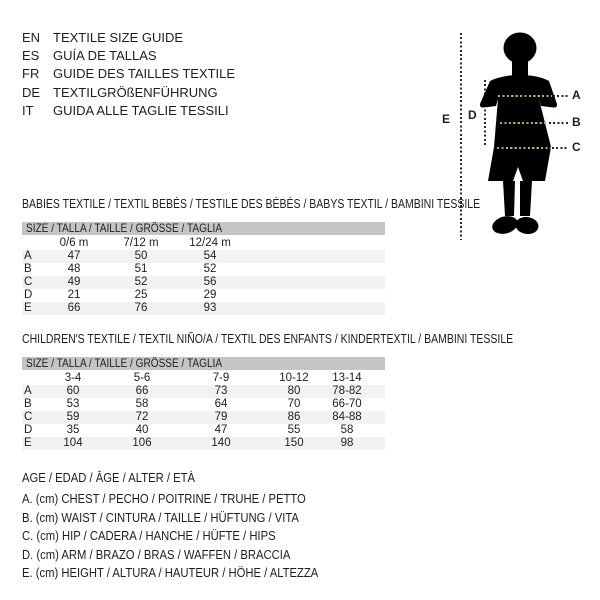 The image size is (600, 600). Describe the element at coordinates (142, 430) in the screenshot. I see `value-cell: 40` at that location.